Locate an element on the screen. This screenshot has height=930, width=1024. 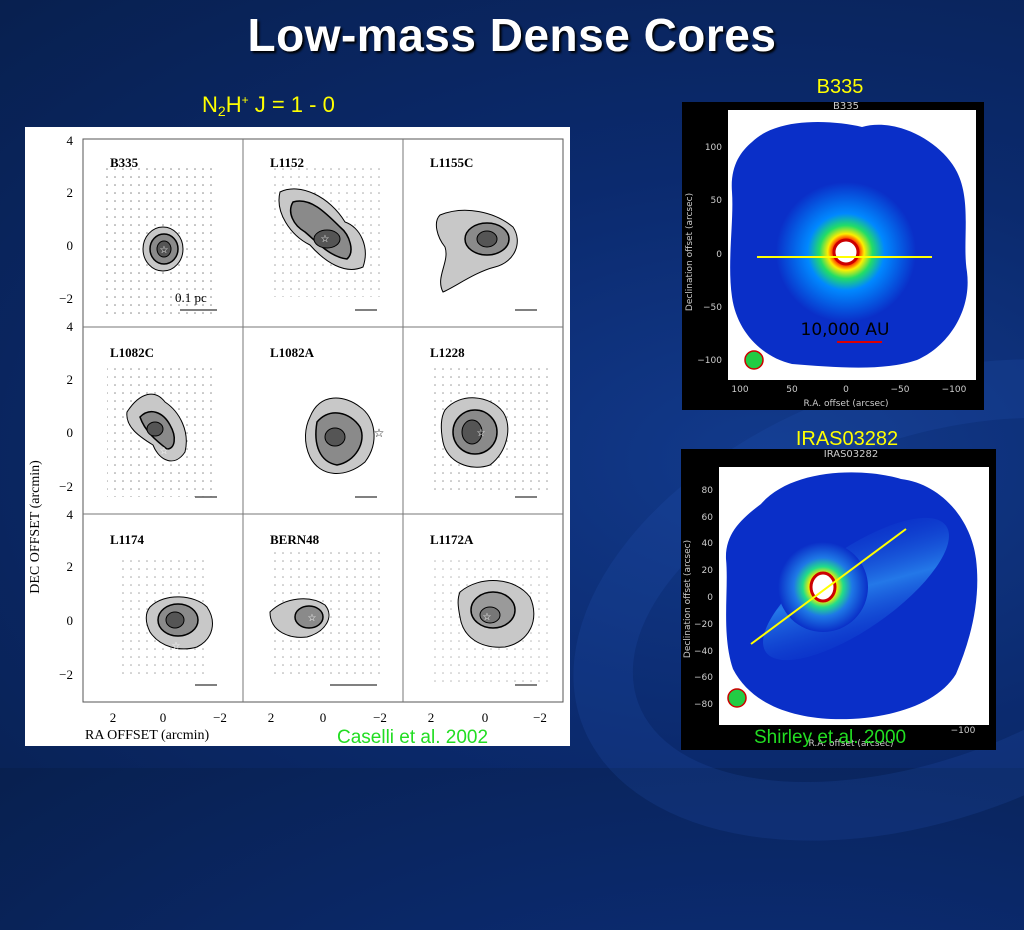
contour-l1228: ☆ is located at coordinates (474, 432).